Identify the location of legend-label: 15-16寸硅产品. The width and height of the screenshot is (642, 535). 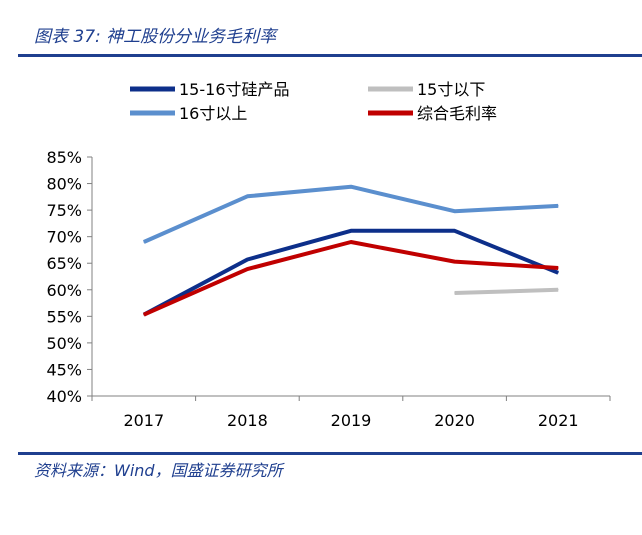
(234, 89).